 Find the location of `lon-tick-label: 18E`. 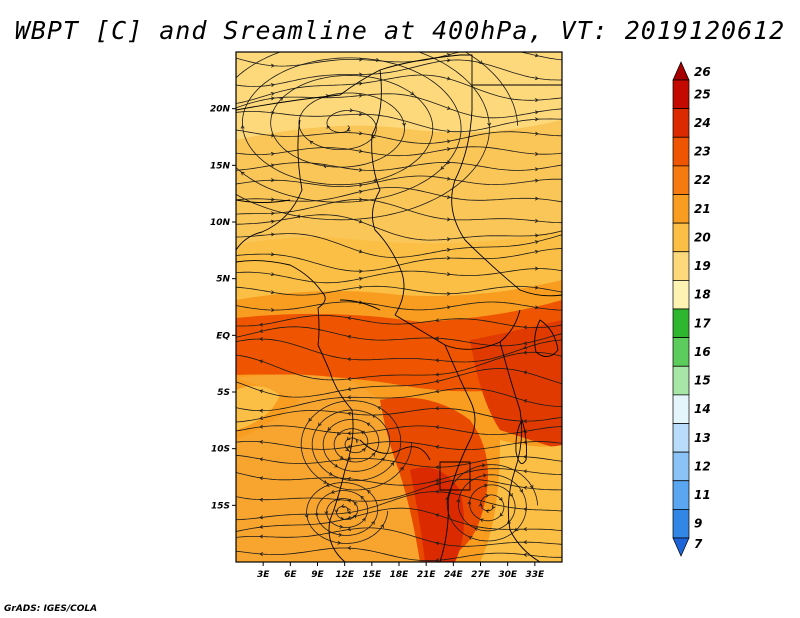

lon-tick-label: 18E is located at coordinates (400, 575).